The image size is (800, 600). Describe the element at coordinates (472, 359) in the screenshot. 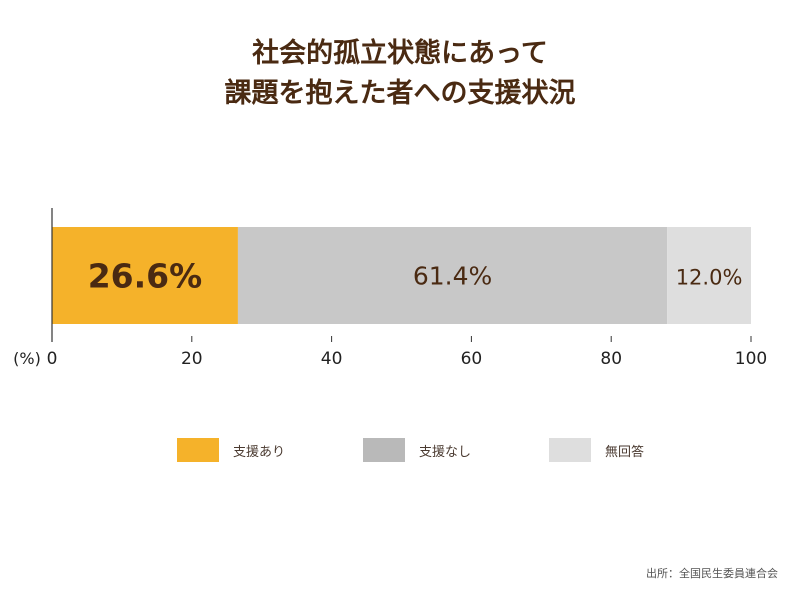

I see `x-tick-label: 60` at that location.